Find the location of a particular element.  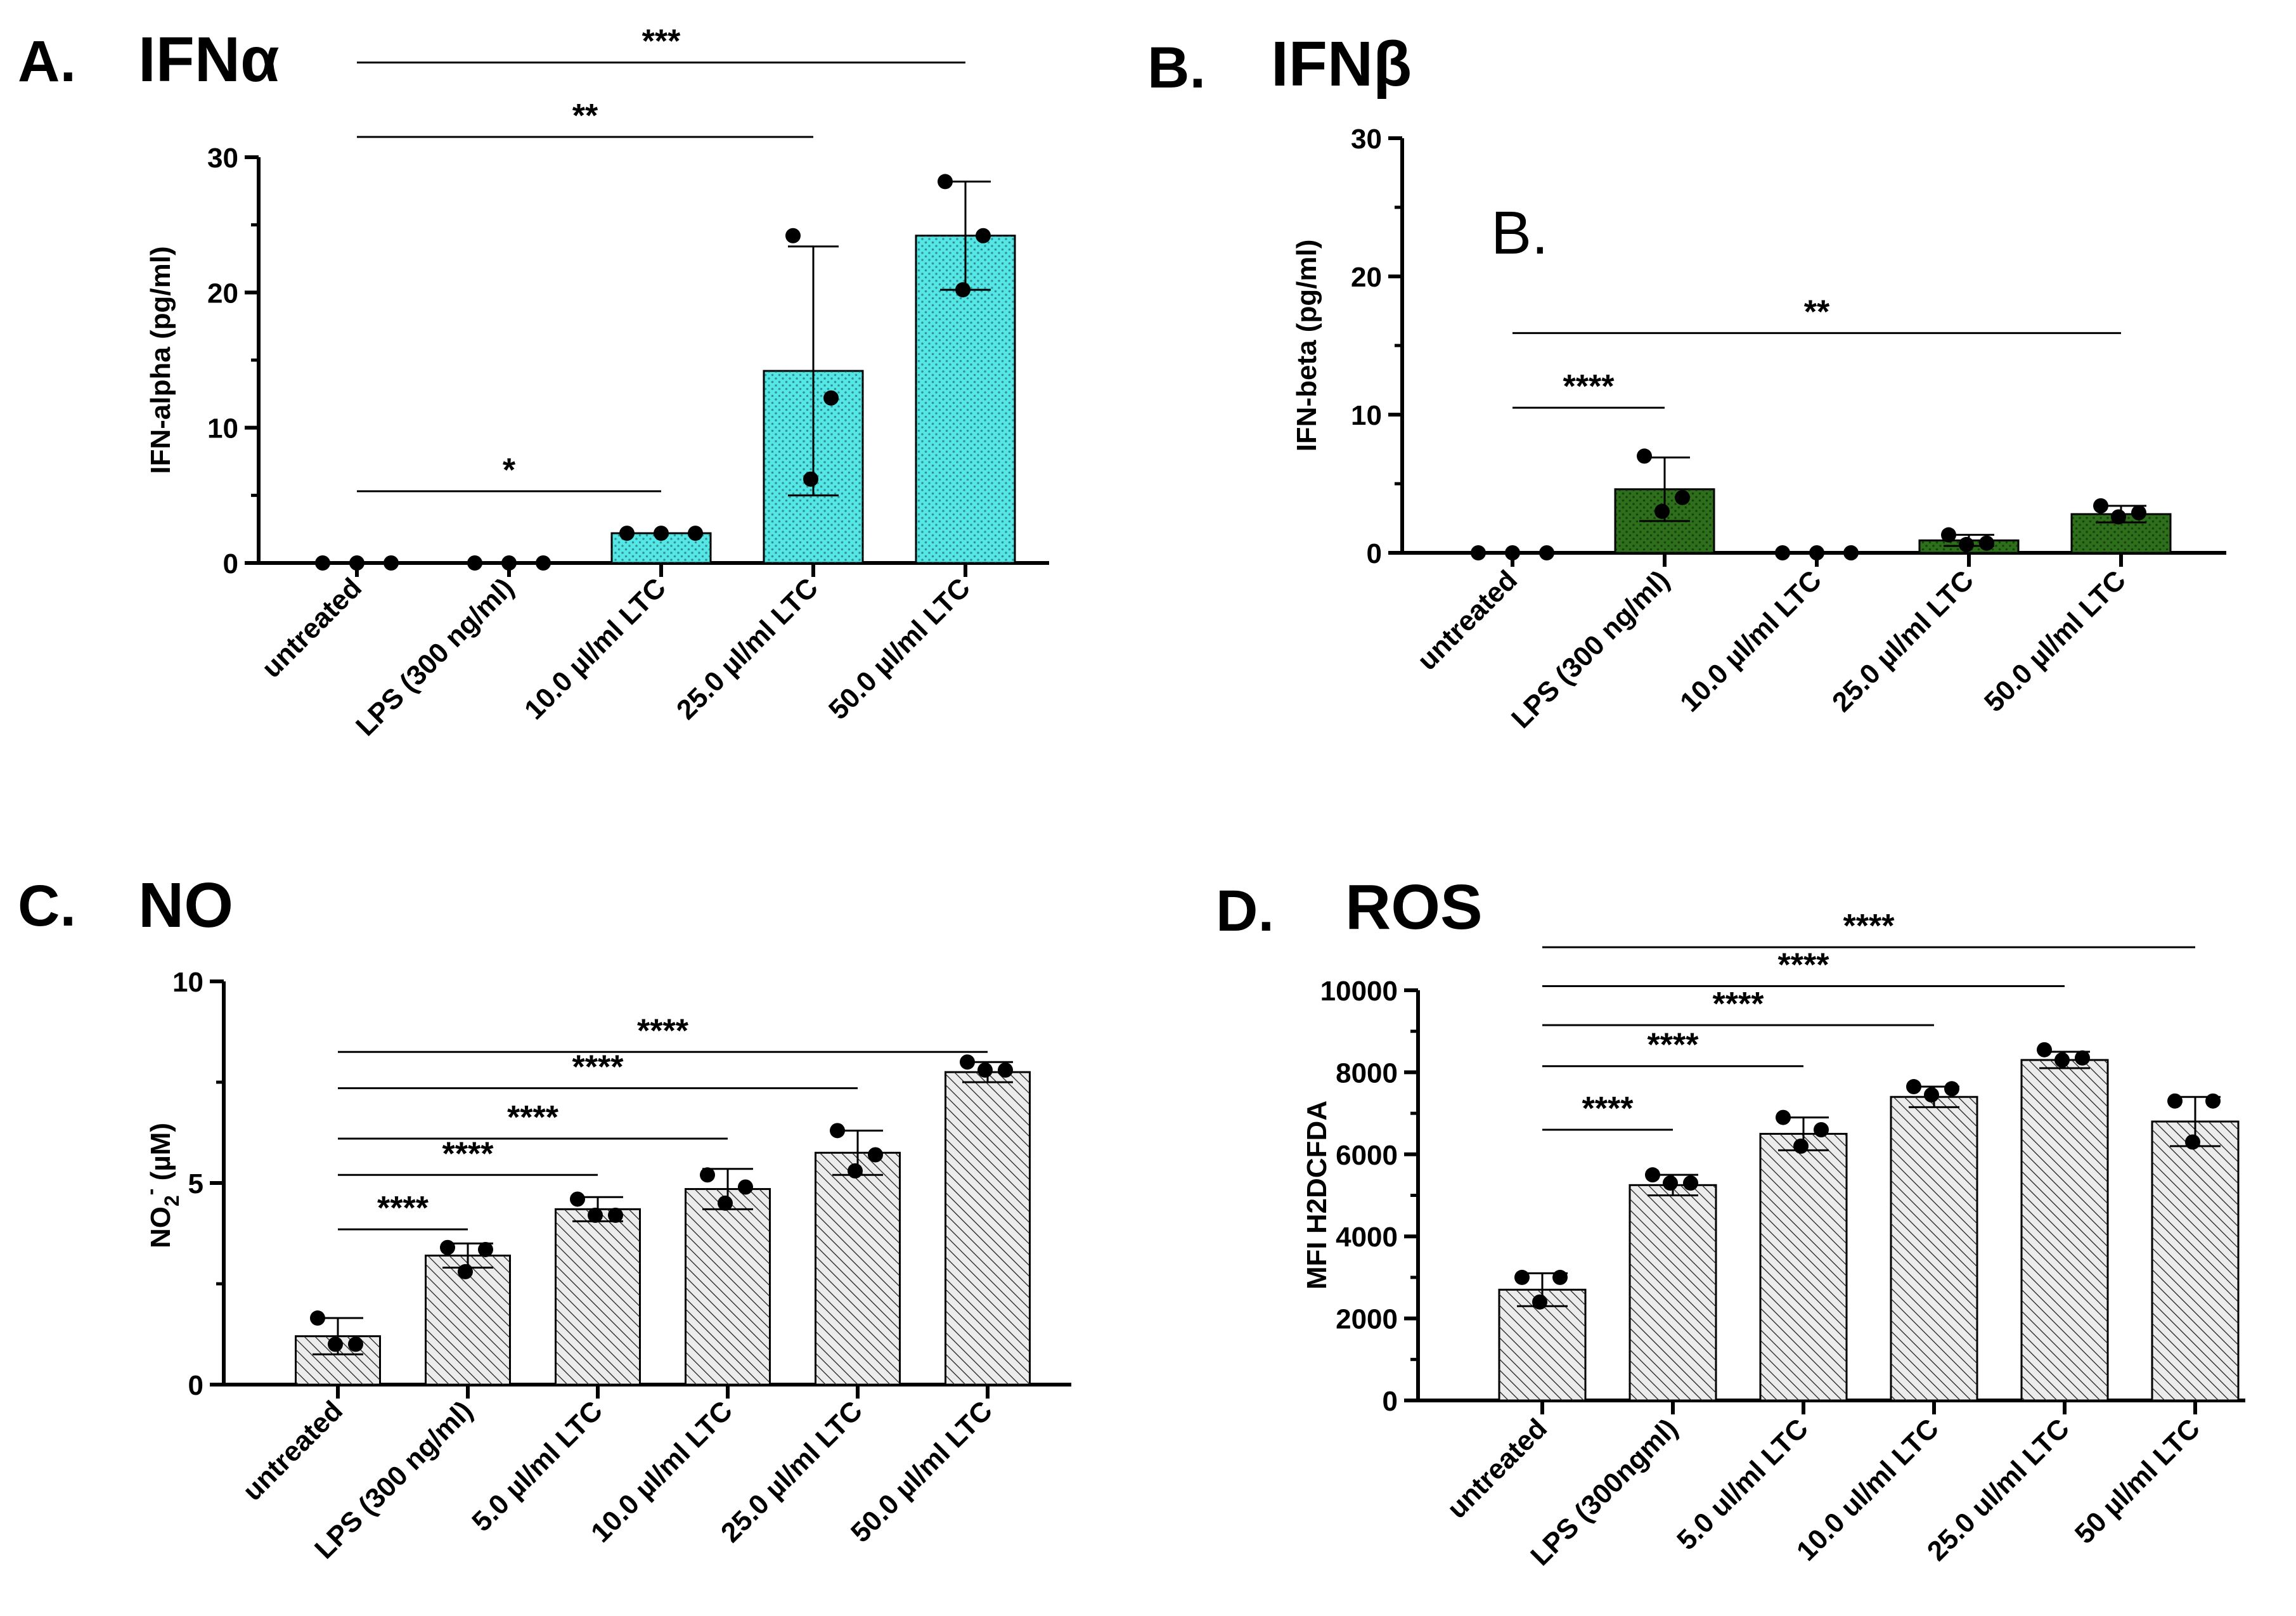

category-label: 50 µl/ml LTC is located at coordinates (2137, 1480).